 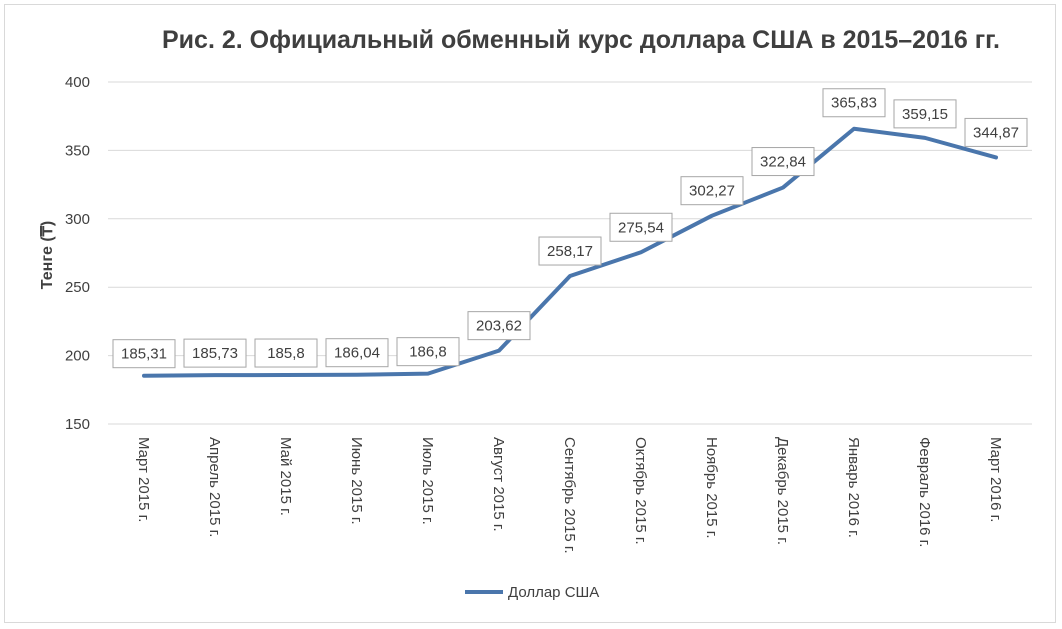 I want to click on data-label: 275,54, so click(x=641, y=227).